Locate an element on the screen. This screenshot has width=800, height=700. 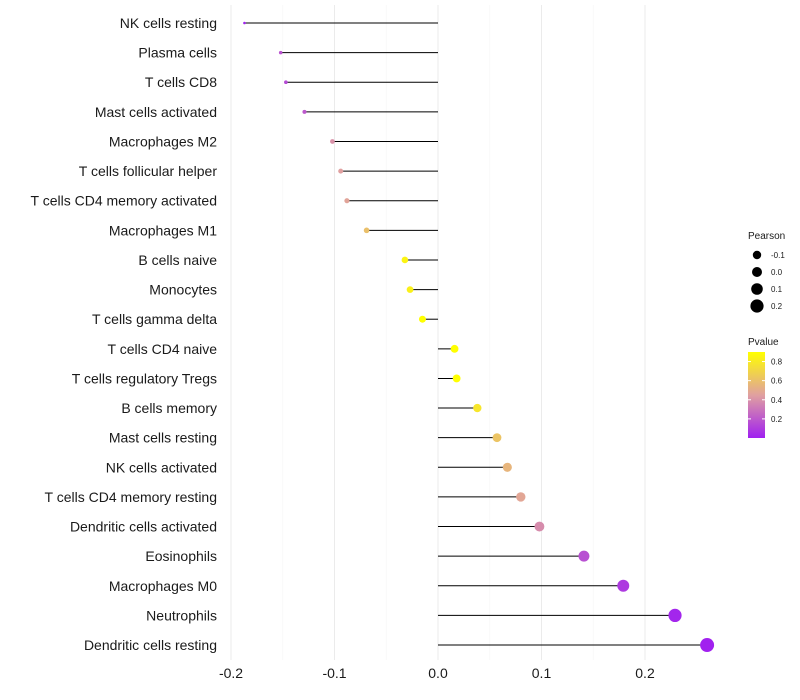
pvalue-legend-title: Pvalue is located at coordinates (763, 342).